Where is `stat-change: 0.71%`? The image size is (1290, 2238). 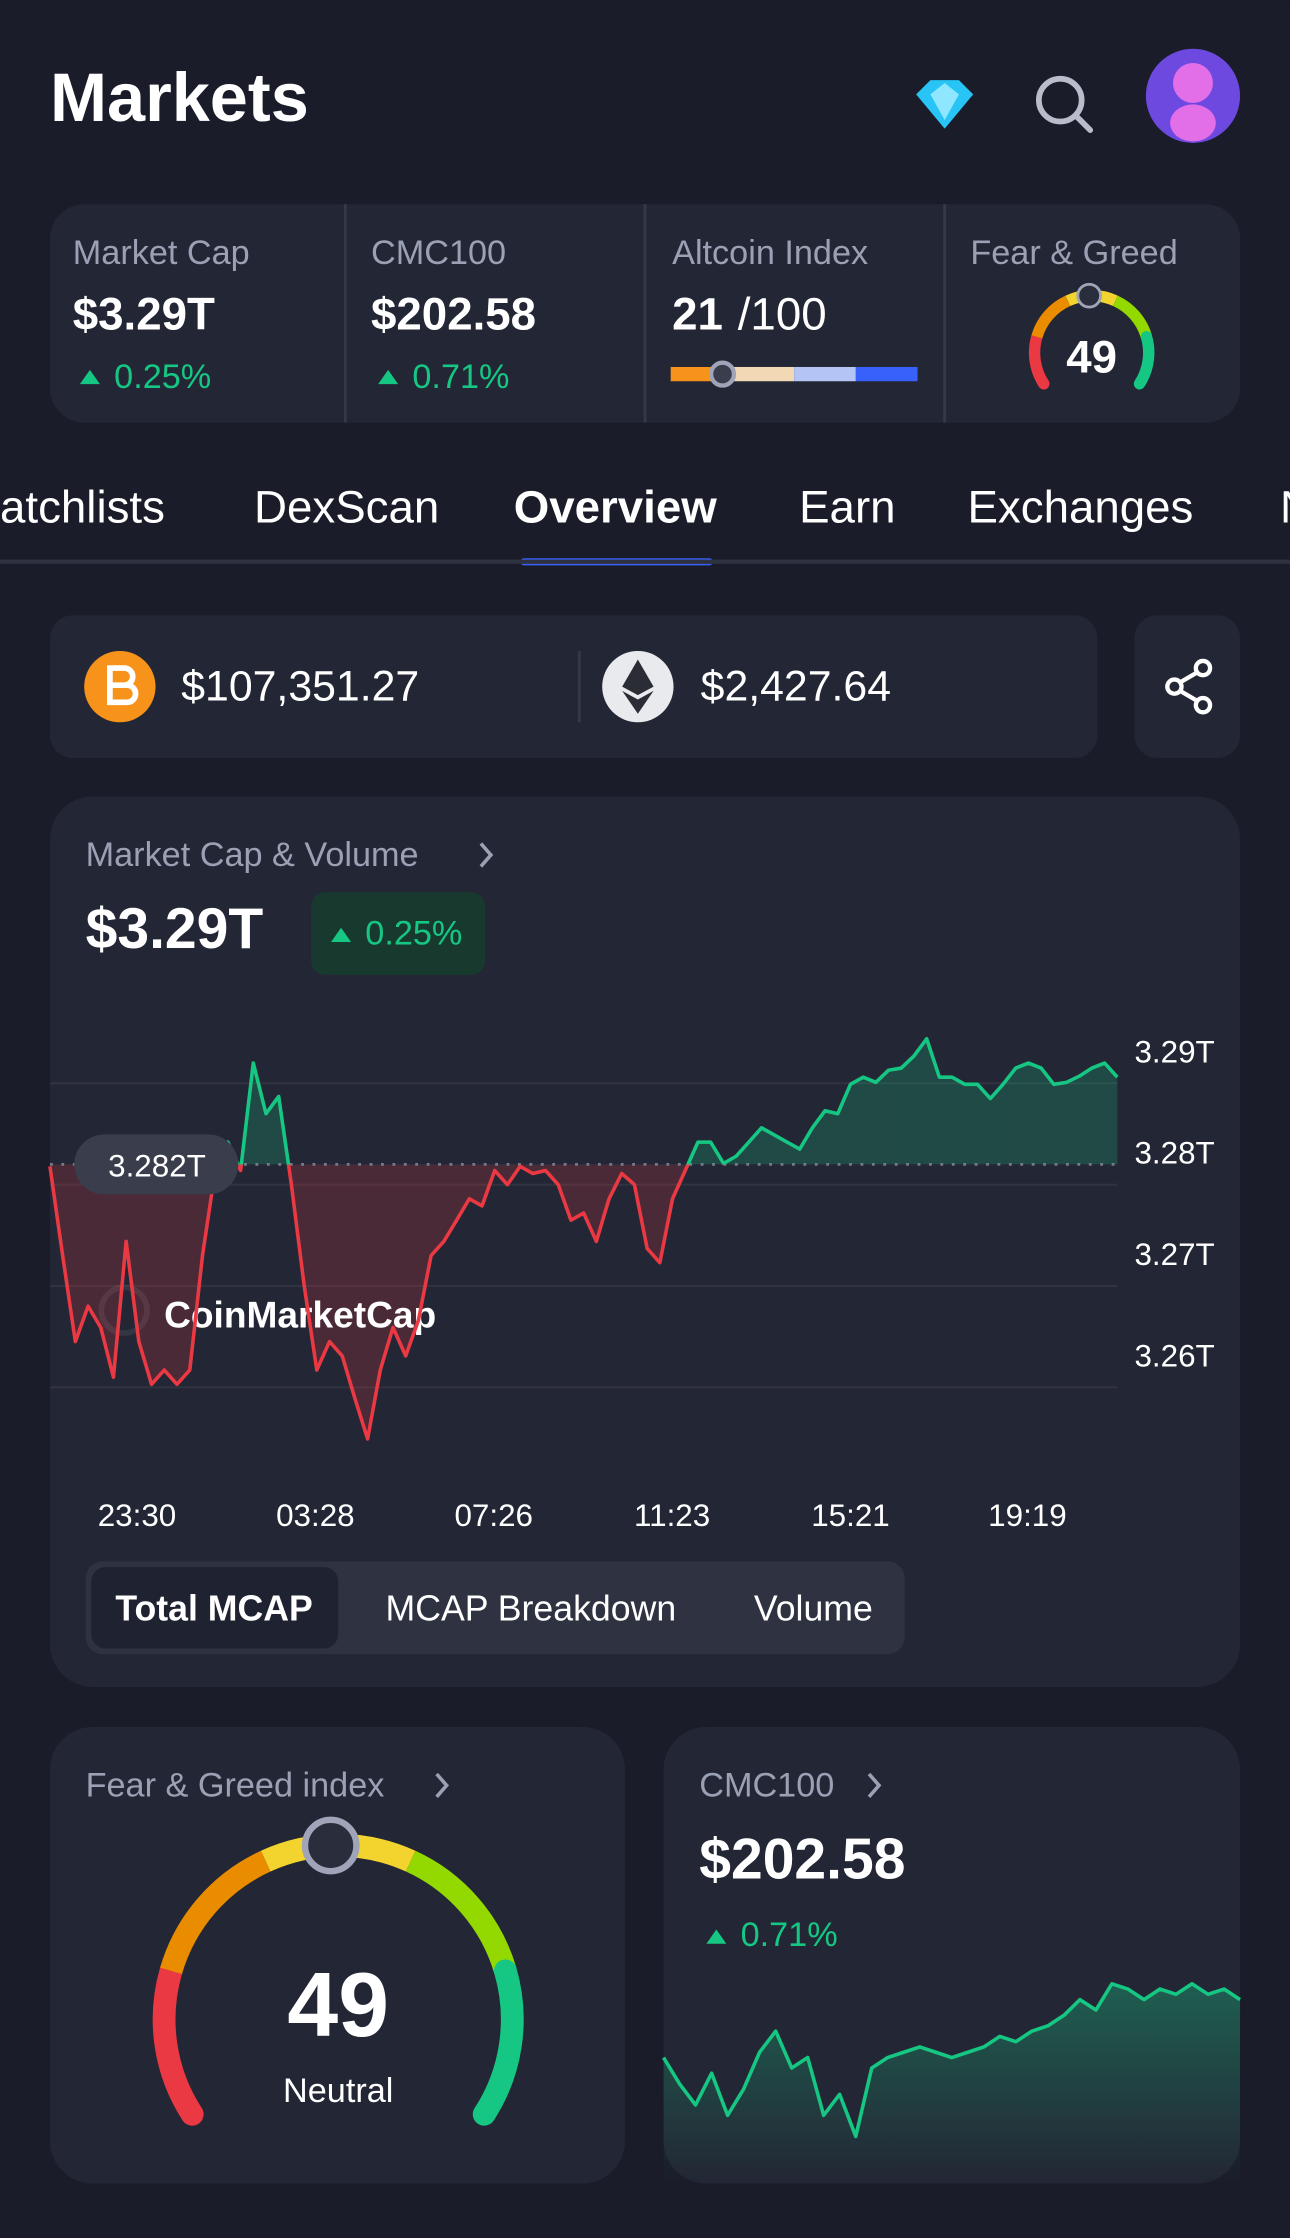 stat-change: 0.71% is located at coordinates (460, 377).